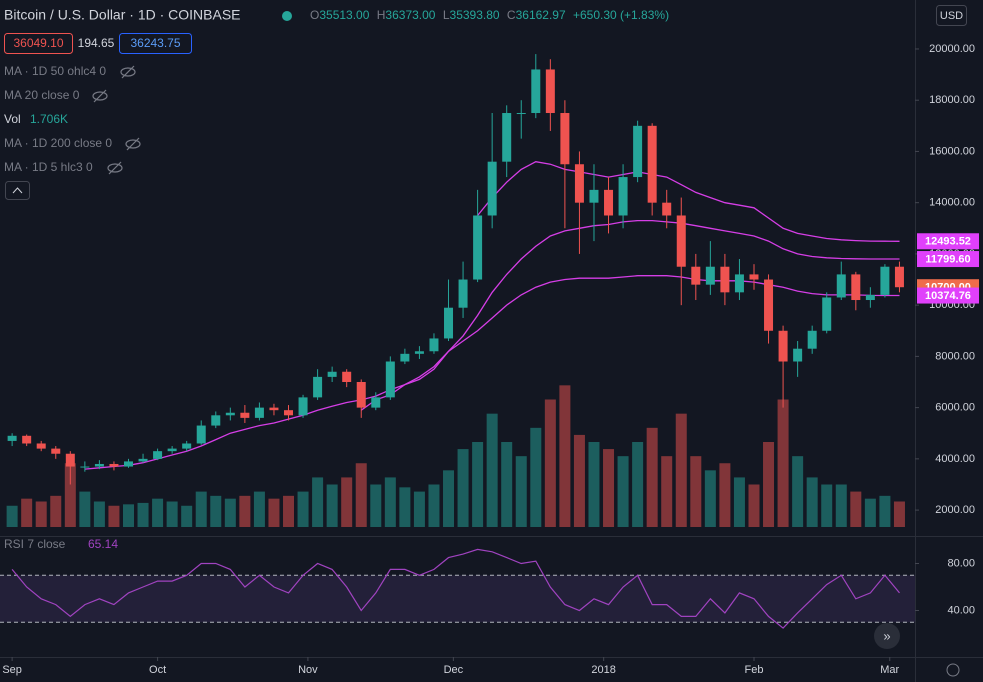  I want to click on y-tick-label: 14000.00, so click(952, 203).